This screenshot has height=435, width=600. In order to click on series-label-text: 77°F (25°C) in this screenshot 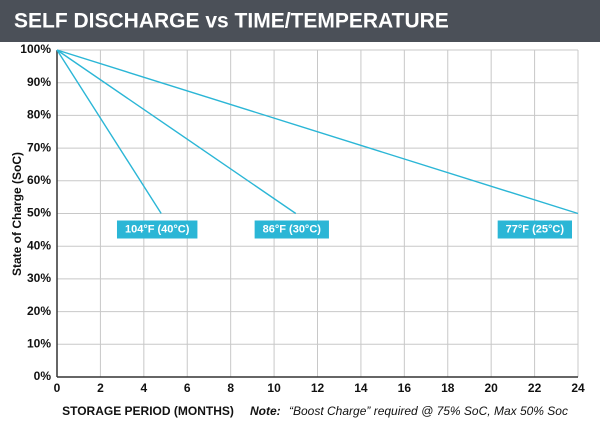, I will do `click(535, 229)`.